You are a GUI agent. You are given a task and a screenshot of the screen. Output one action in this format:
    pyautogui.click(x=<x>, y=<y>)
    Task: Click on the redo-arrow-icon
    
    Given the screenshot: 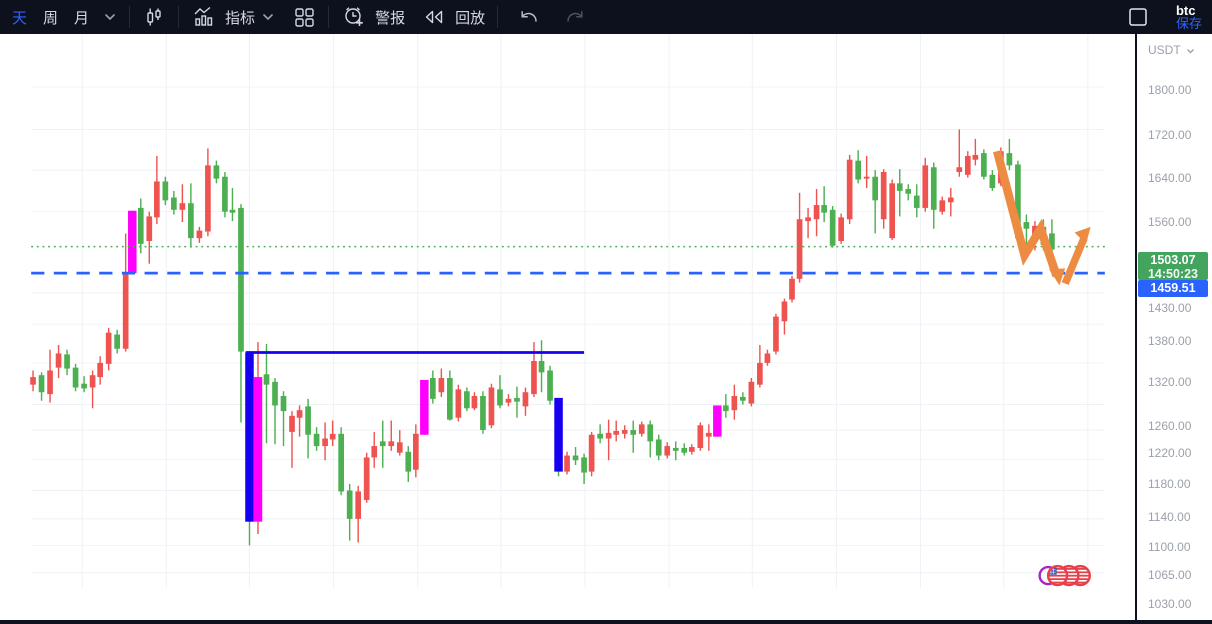 What is the action you would take?
    pyautogui.click(x=575, y=17)
    